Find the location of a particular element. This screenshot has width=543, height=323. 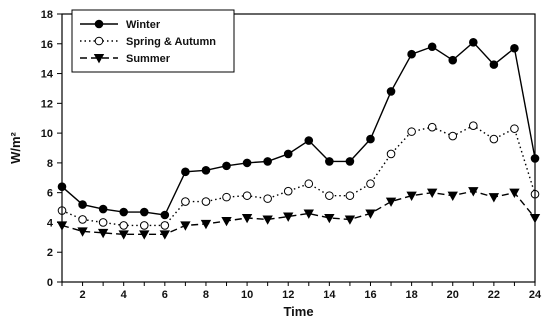

x-tick-label: 20 is located at coordinates (453, 295).